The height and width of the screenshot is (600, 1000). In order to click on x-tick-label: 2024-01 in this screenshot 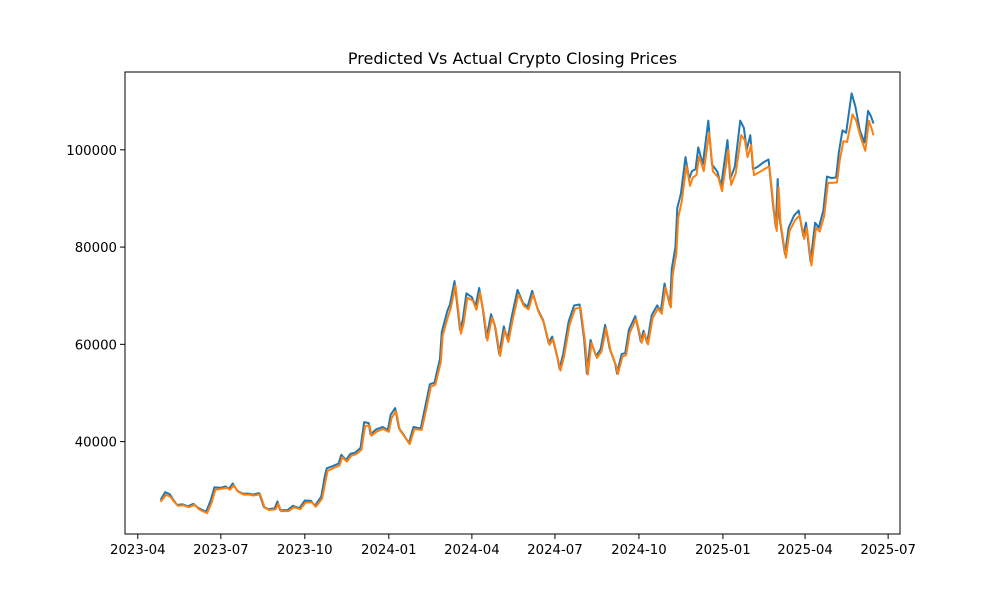, I will do `click(389, 550)`.